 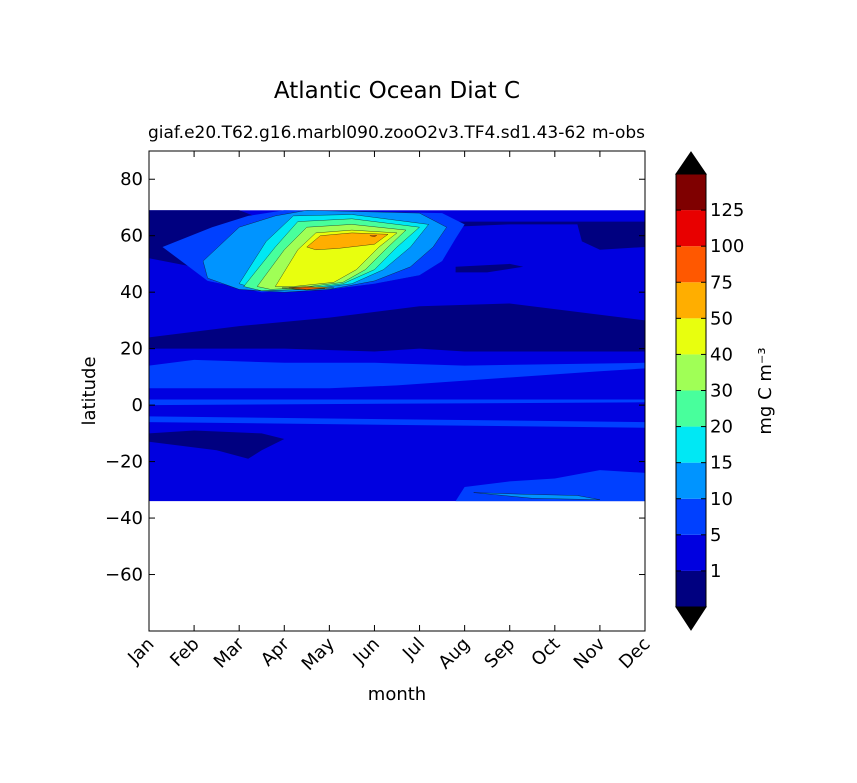 I want to click on chart-title: Atlantic Ocean Diat C, so click(x=397, y=91).